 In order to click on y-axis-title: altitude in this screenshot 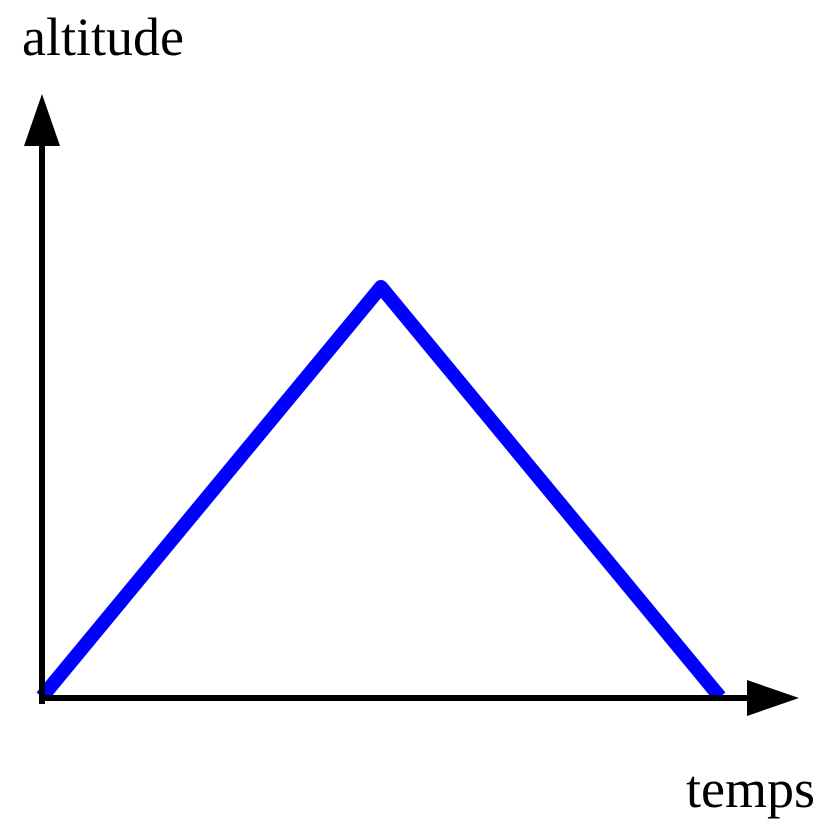, I will do `click(103, 37)`.